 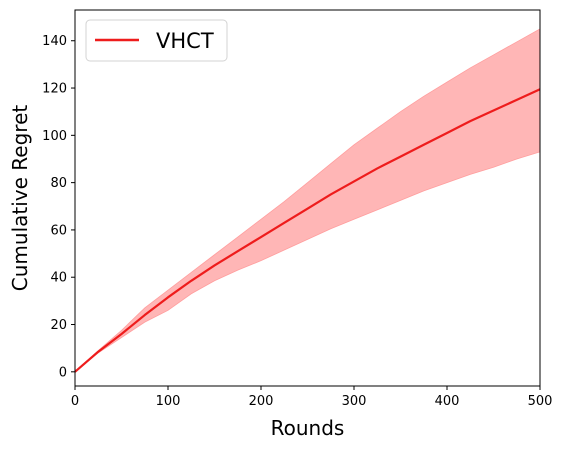 I want to click on x-tick-label: 100, so click(x=168, y=401).